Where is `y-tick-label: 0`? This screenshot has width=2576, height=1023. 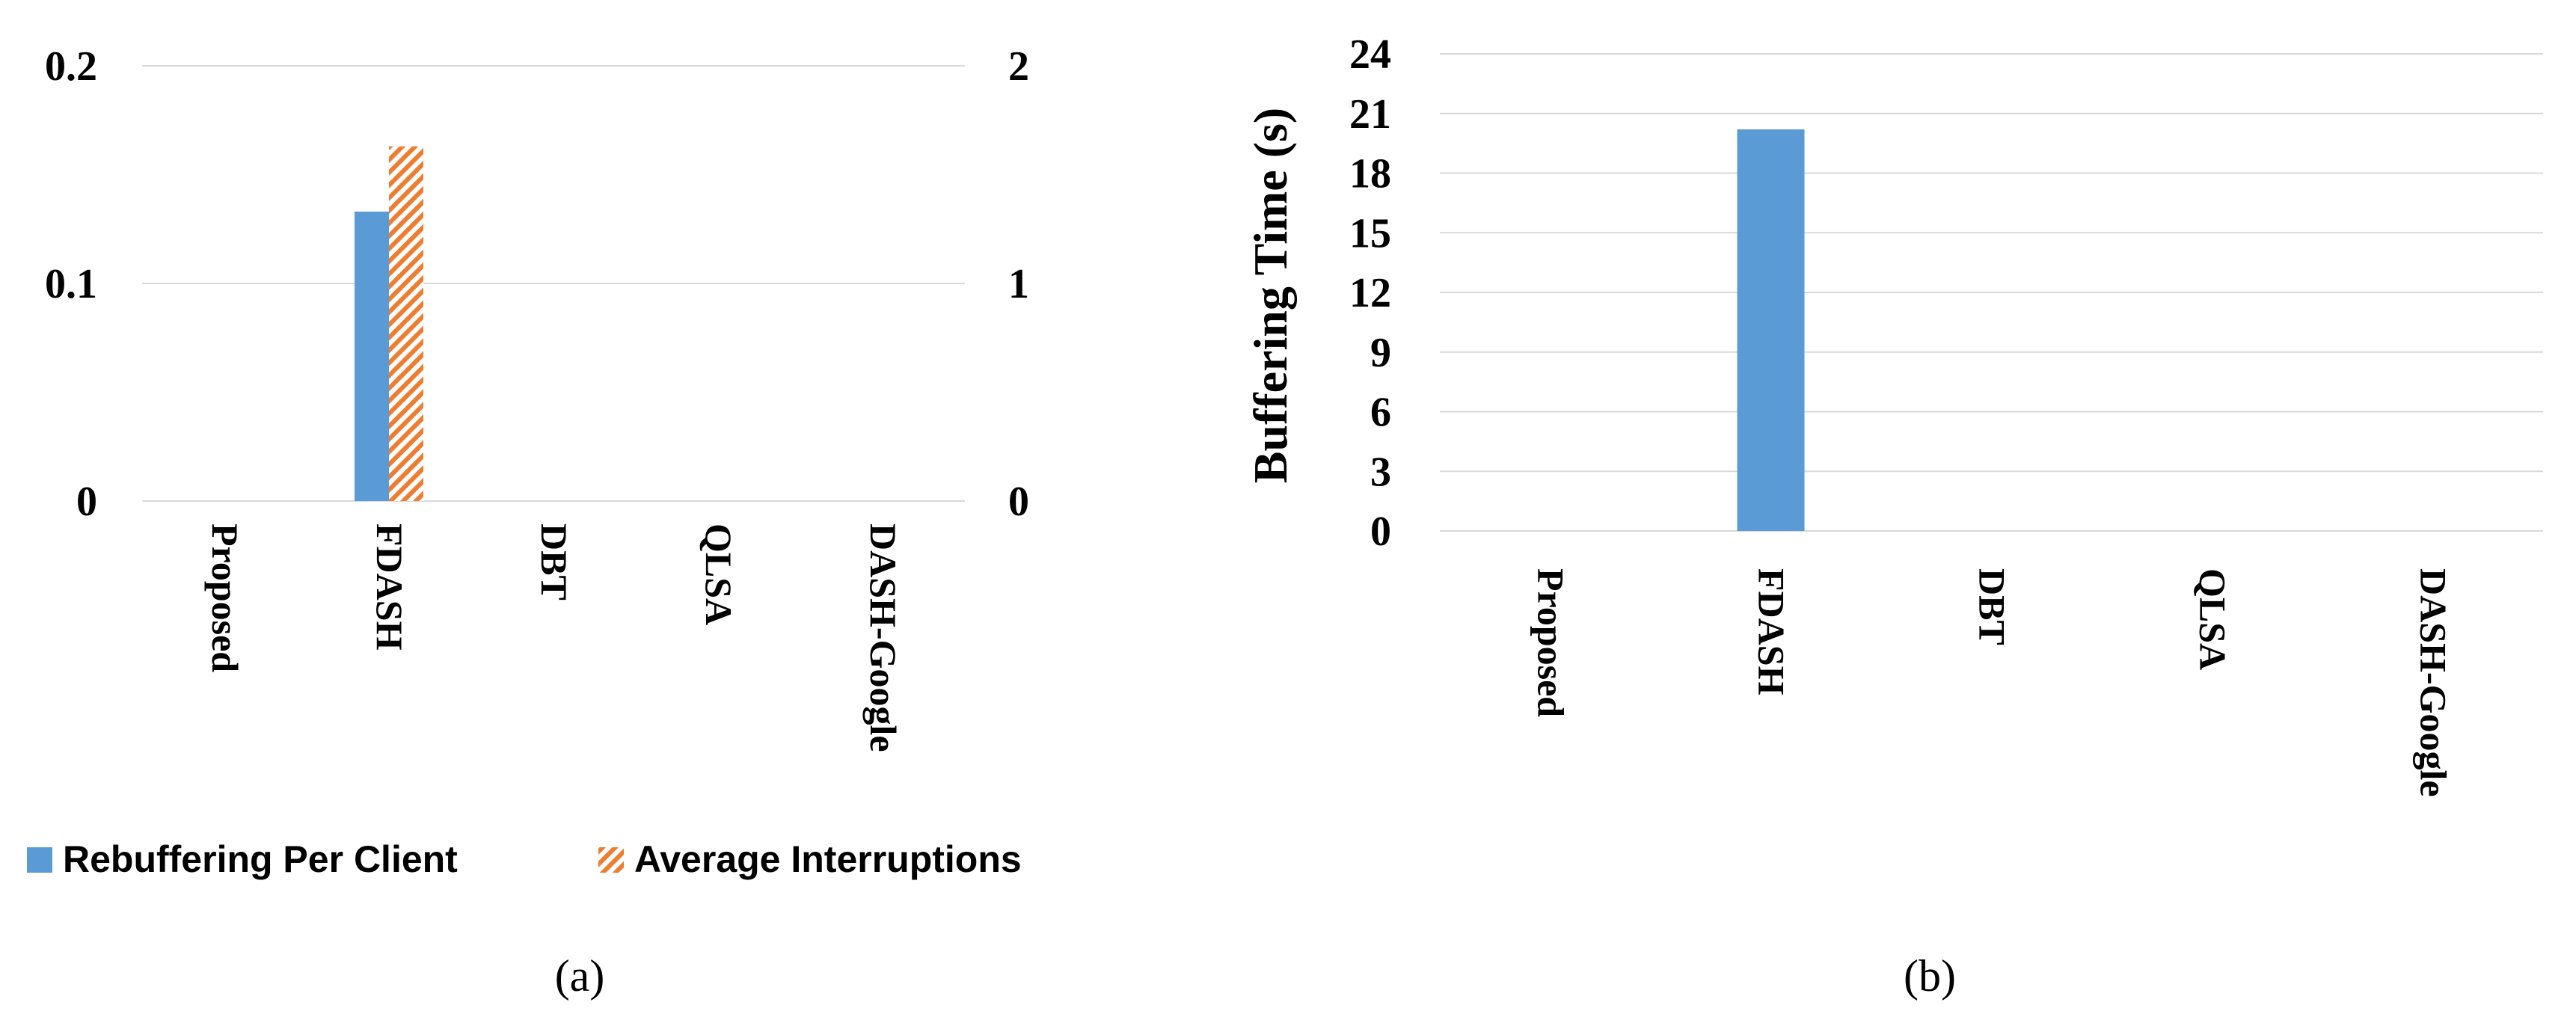 y-tick-label: 0 is located at coordinates (1380, 532).